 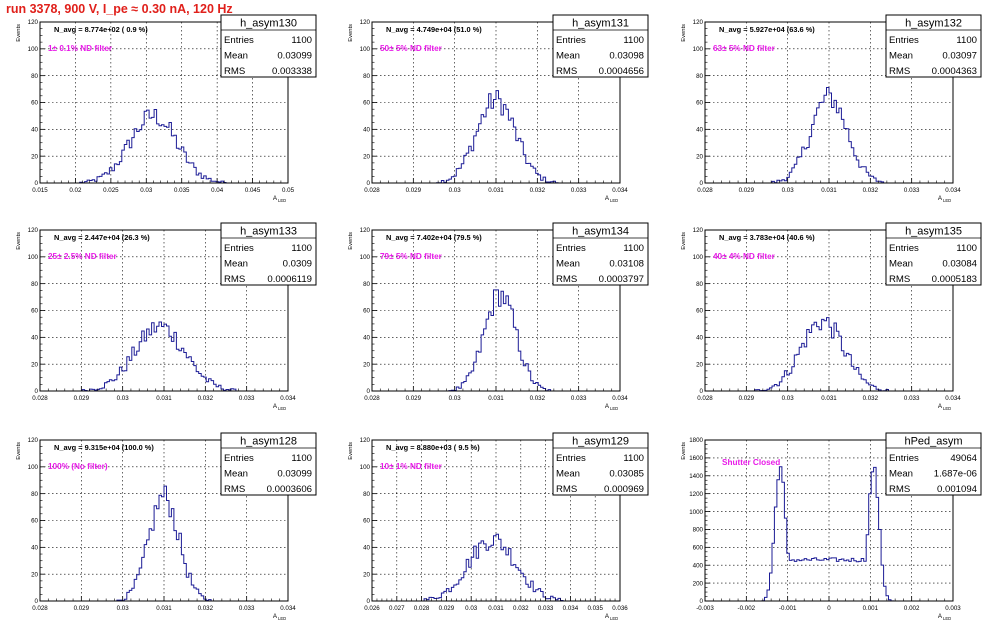 I want to click on y-tick-label: 1200, so click(x=696, y=494).